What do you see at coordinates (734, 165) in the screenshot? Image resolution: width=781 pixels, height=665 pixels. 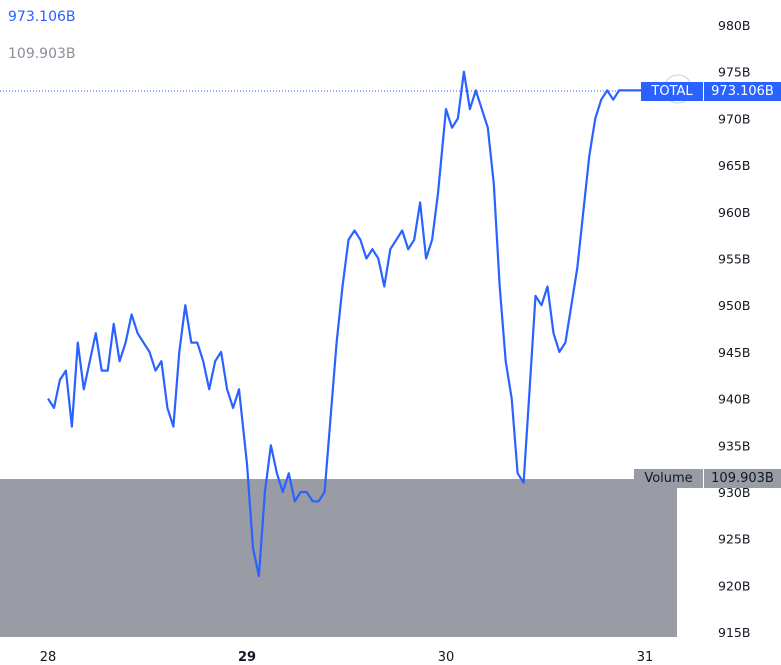 I see `y-tick-label: 965B` at bounding box center [734, 165].